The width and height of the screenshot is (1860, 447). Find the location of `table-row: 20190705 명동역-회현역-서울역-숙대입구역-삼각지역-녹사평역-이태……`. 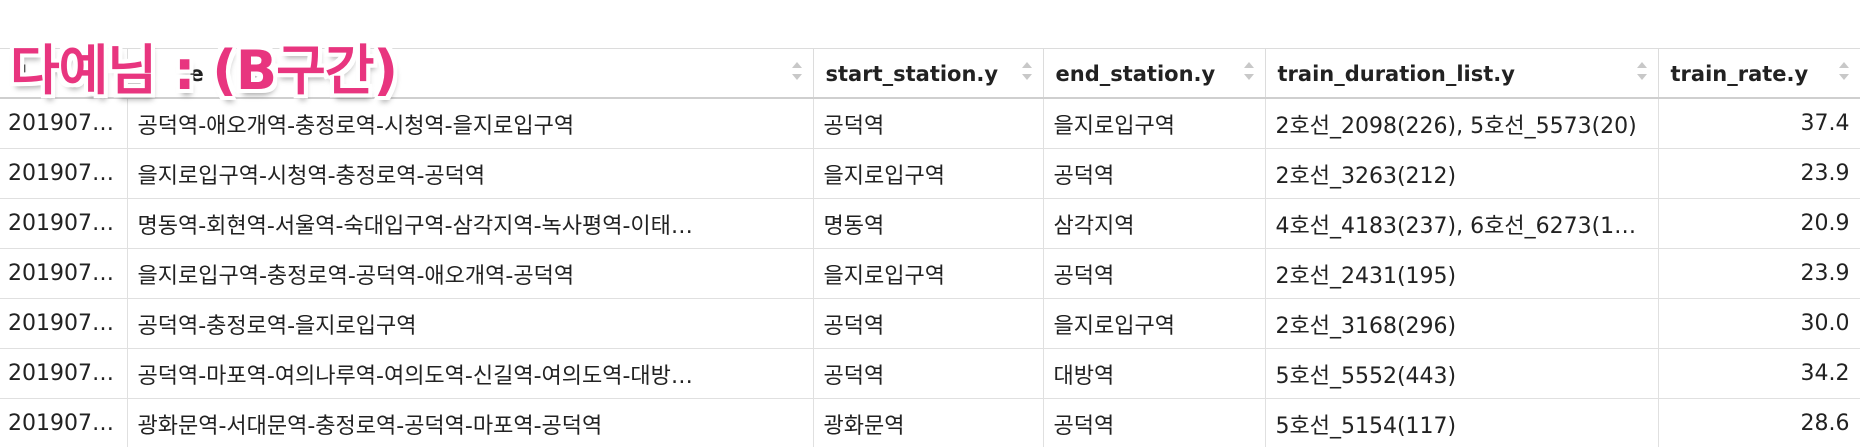

table-row: 20190705 명동역-회현역-서울역-숙대입구역-삼각지역-녹사평역-이태…… is located at coordinates (930, 224).